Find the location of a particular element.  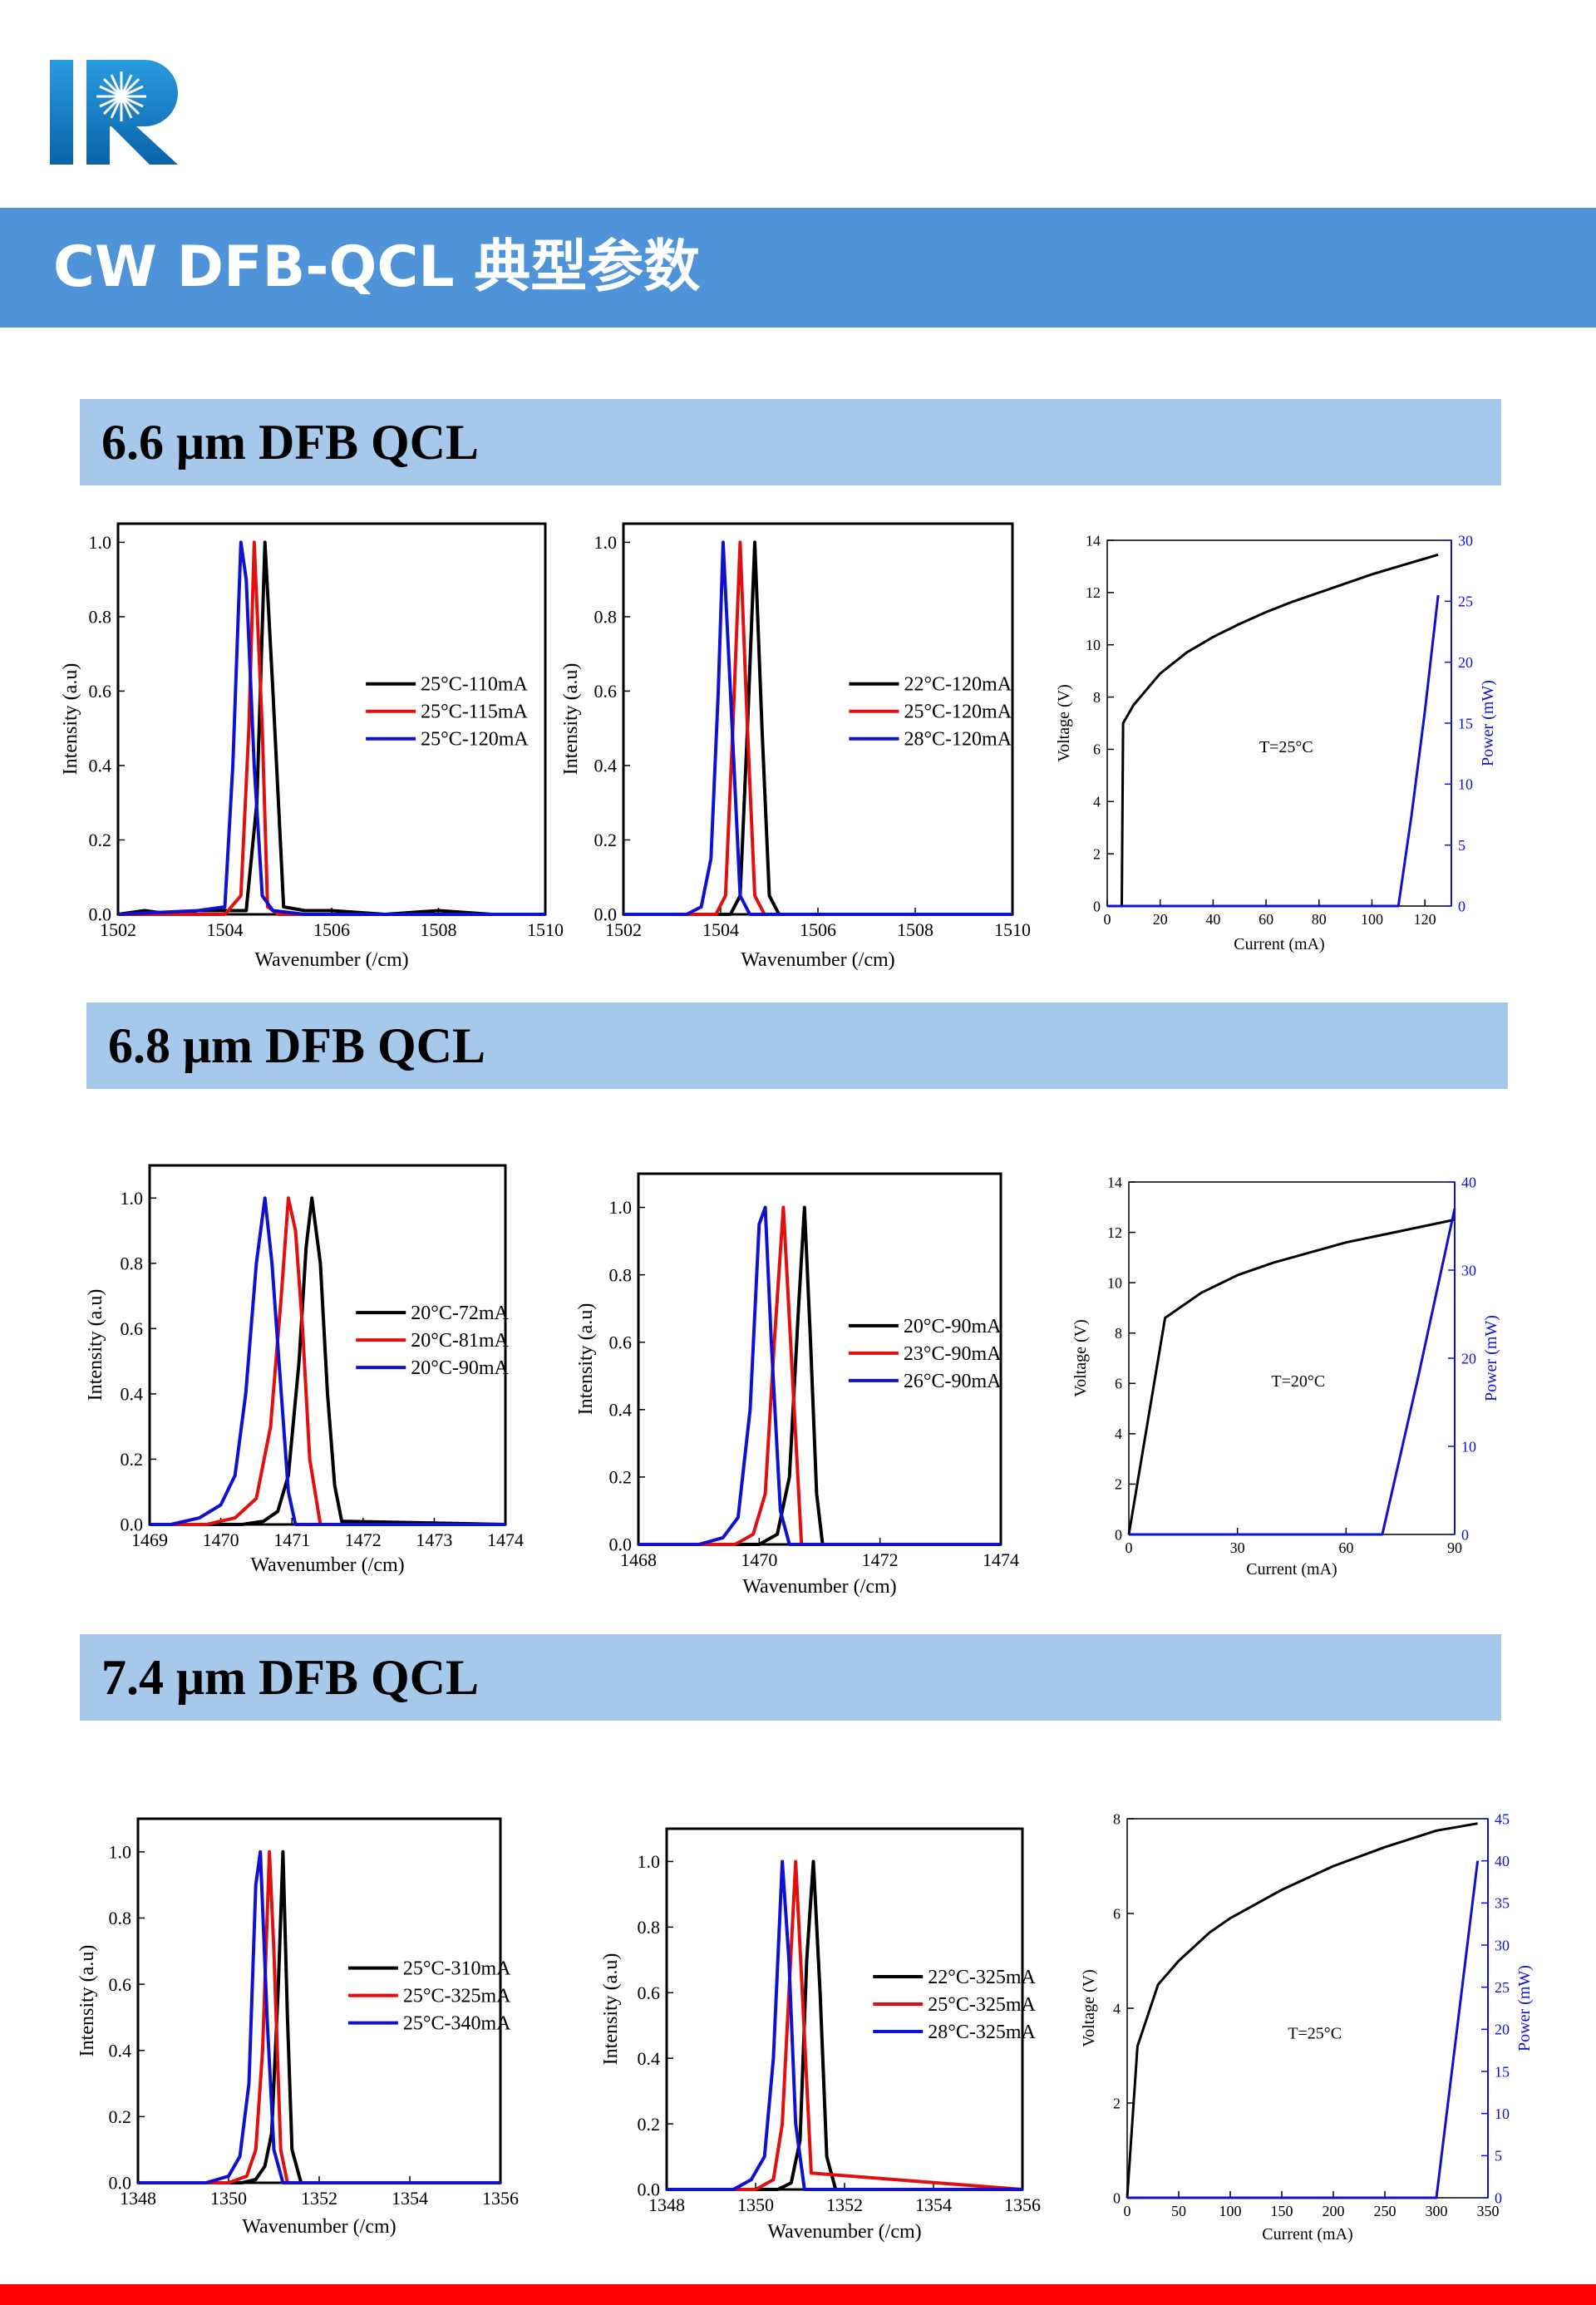

x-tick-label: 1510 is located at coordinates (1013, 930).